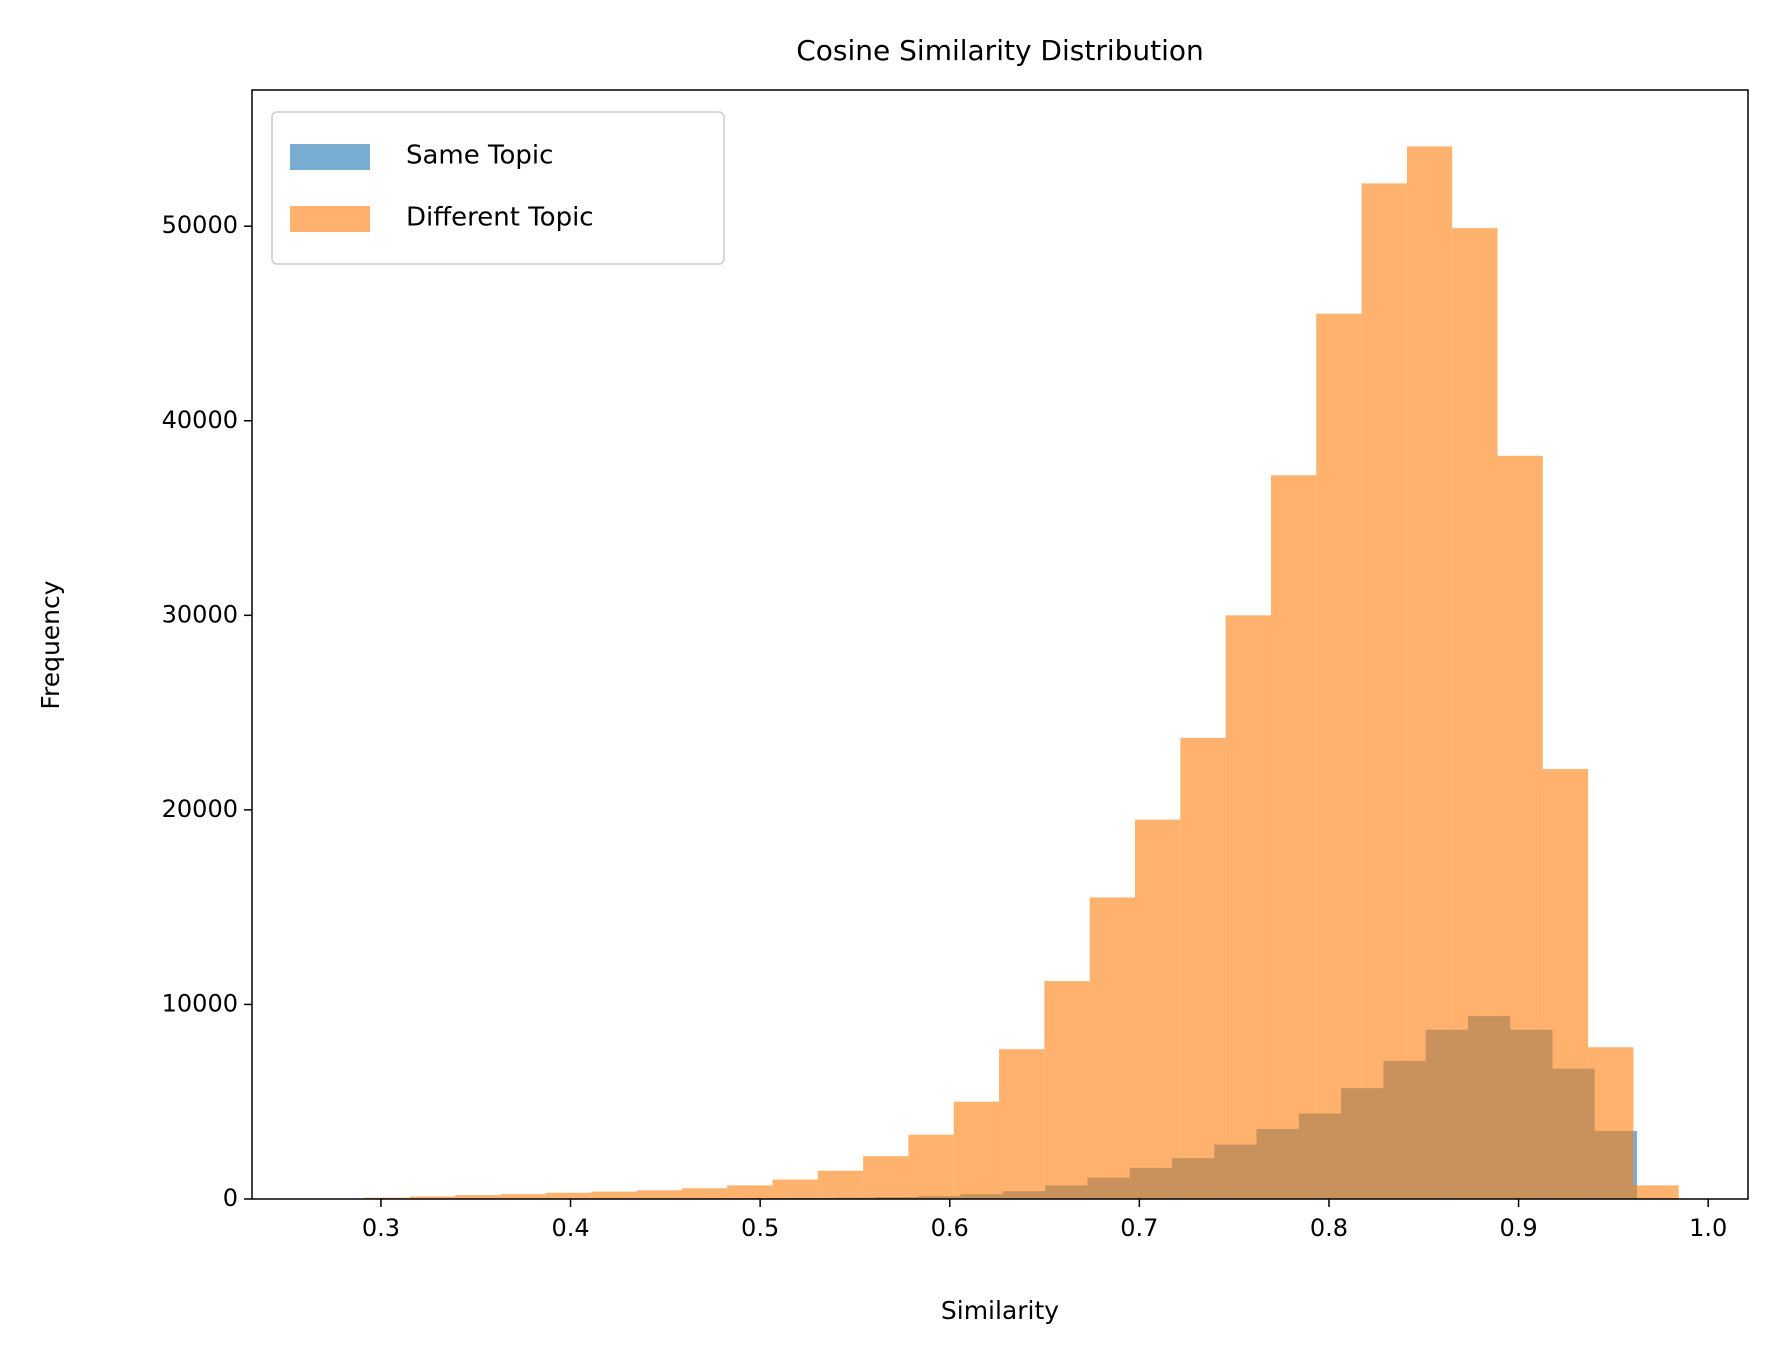 The height and width of the screenshot is (1361, 1768). Describe the element at coordinates (760, 1228) in the screenshot. I see `x-tick-label: 0.5` at that location.